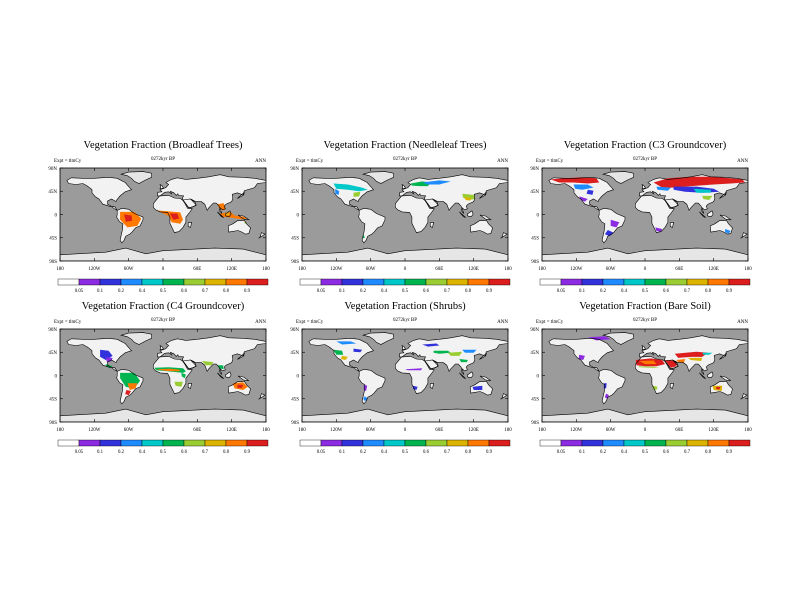 The width and height of the screenshot is (800, 605). Describe the element at coordinates (99, 194) in the screenshot. I see `land-northAmerica` at that location.